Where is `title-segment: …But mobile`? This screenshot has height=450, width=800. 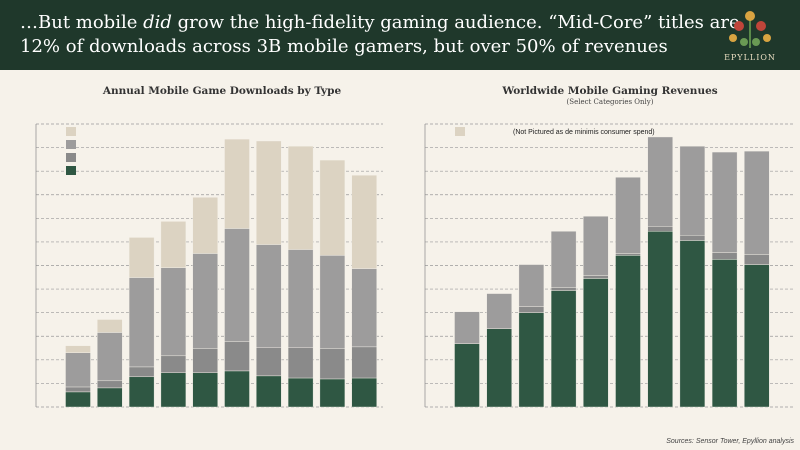
title-segment: …But mobile is located at coordinates (81, 22).